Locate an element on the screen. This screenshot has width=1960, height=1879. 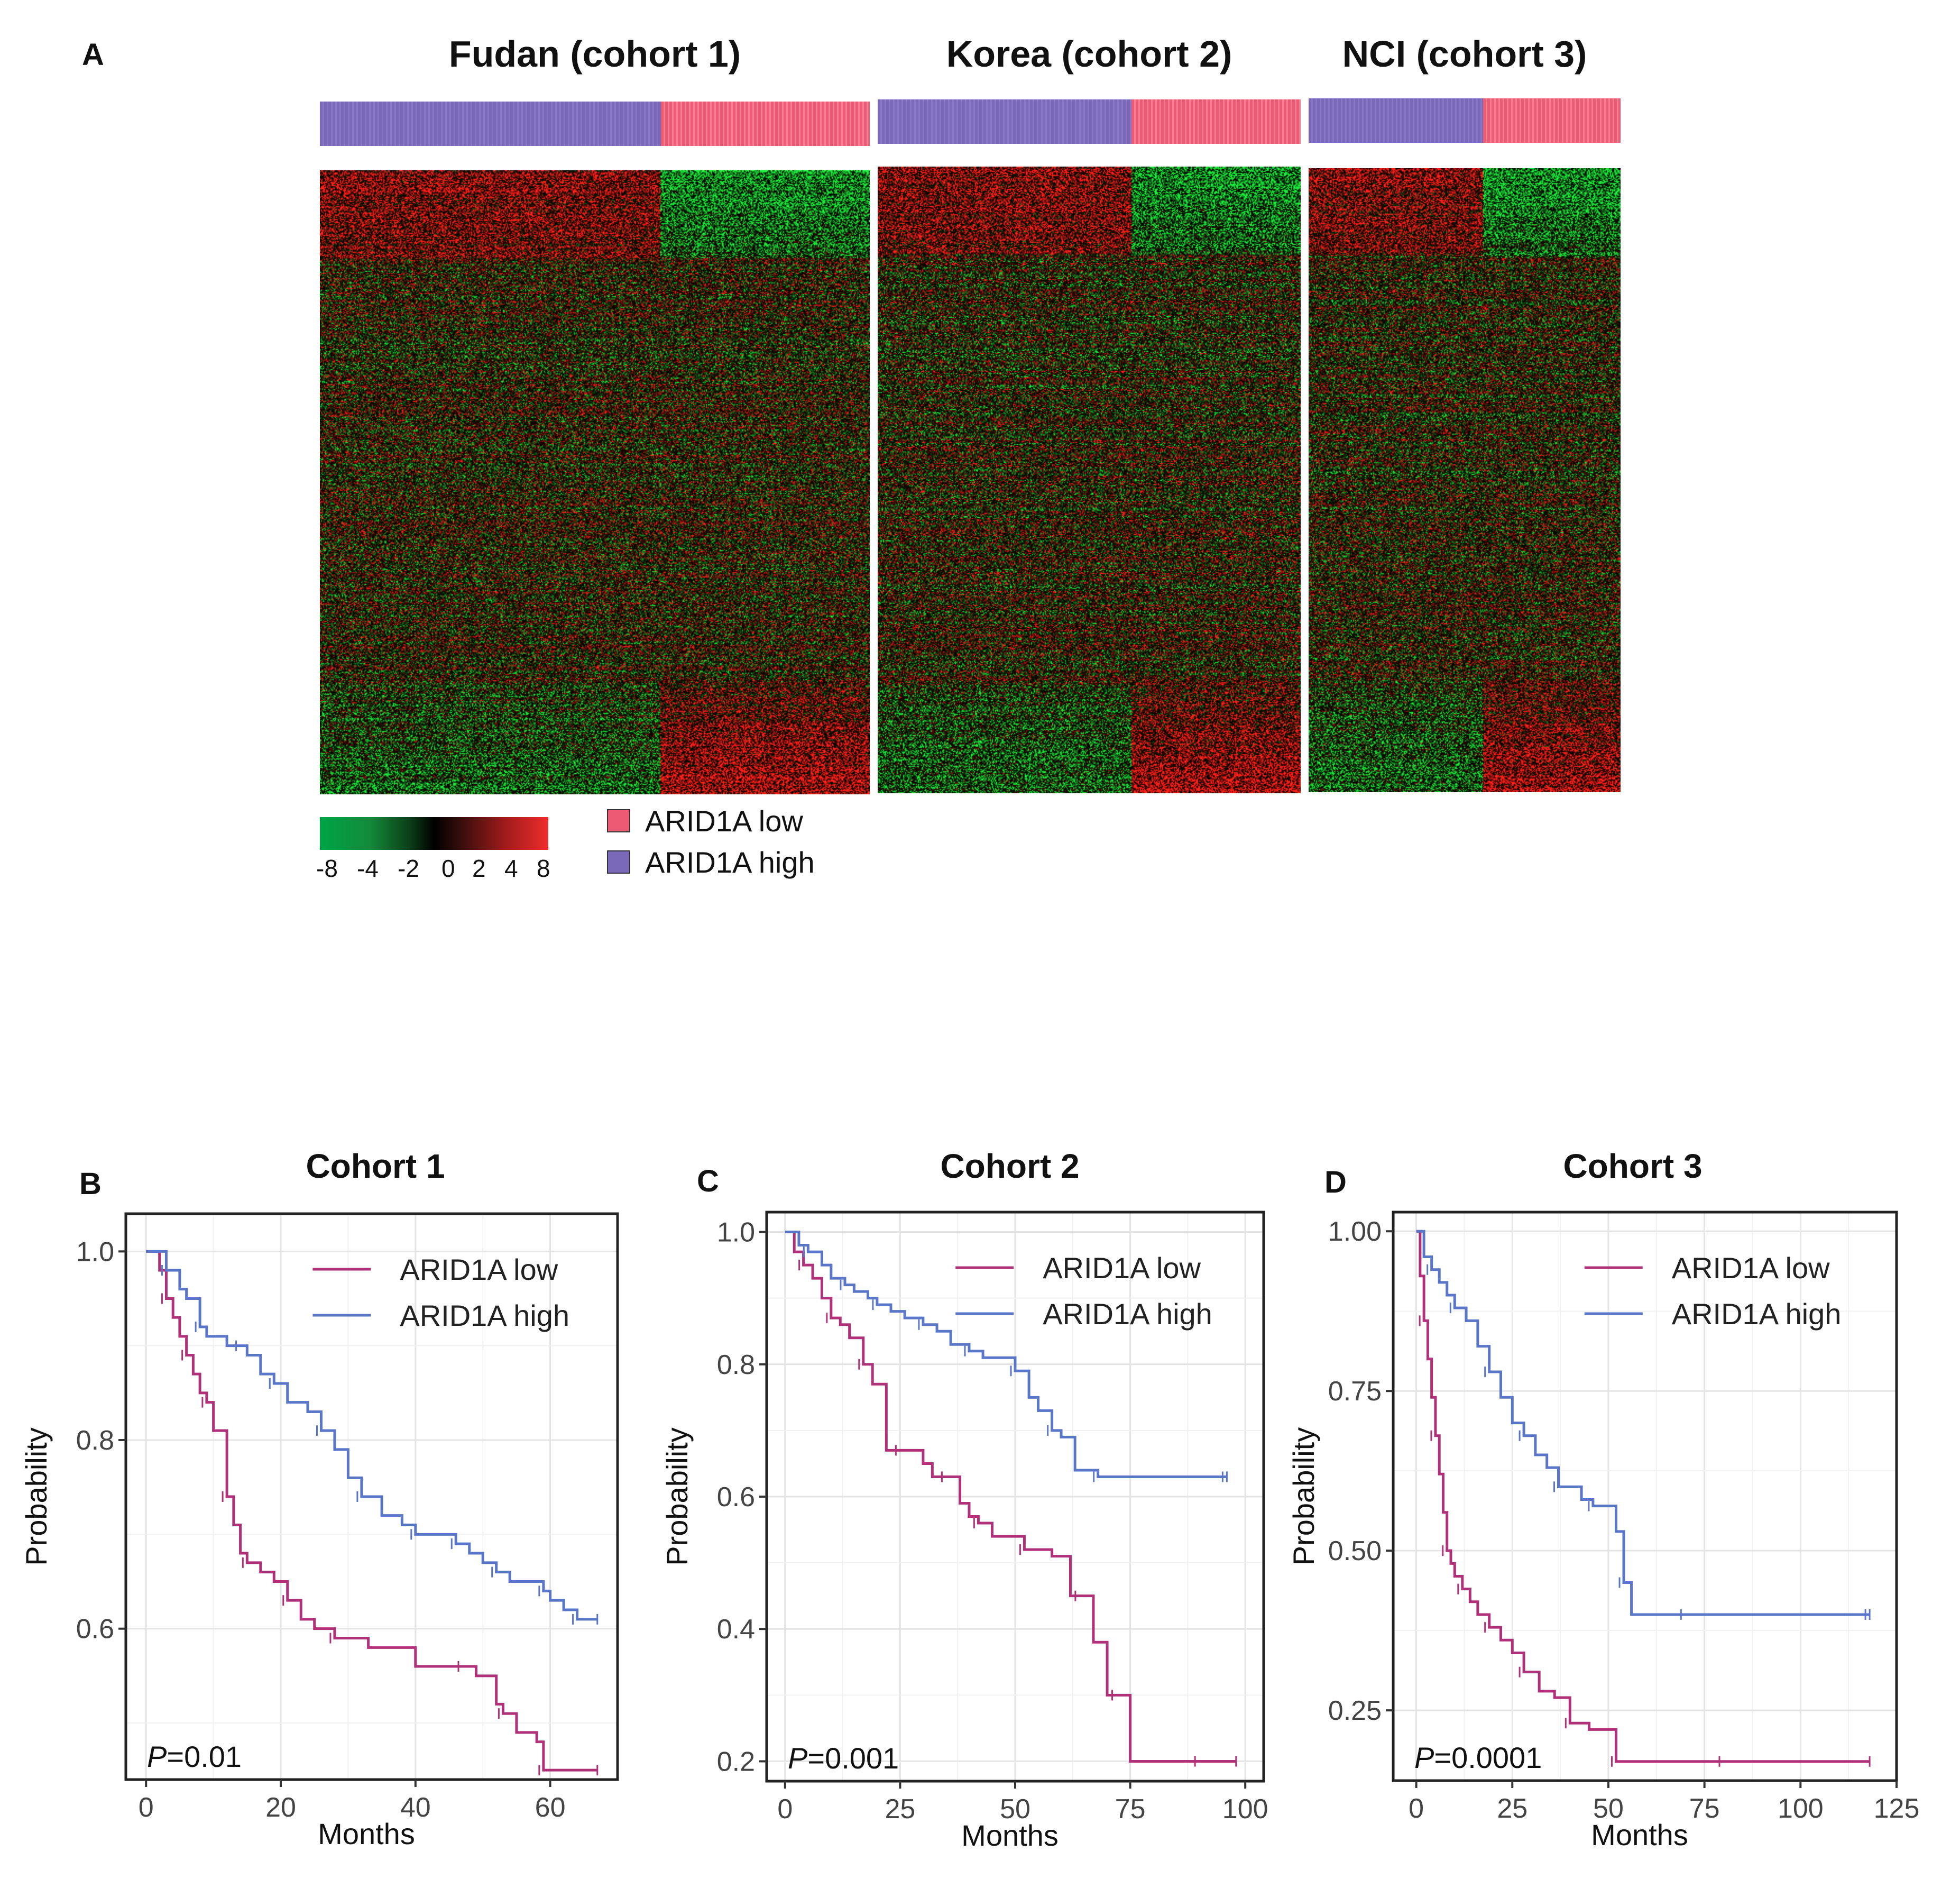
panel-letter-d: D is located at coordinates (1335, 1182).